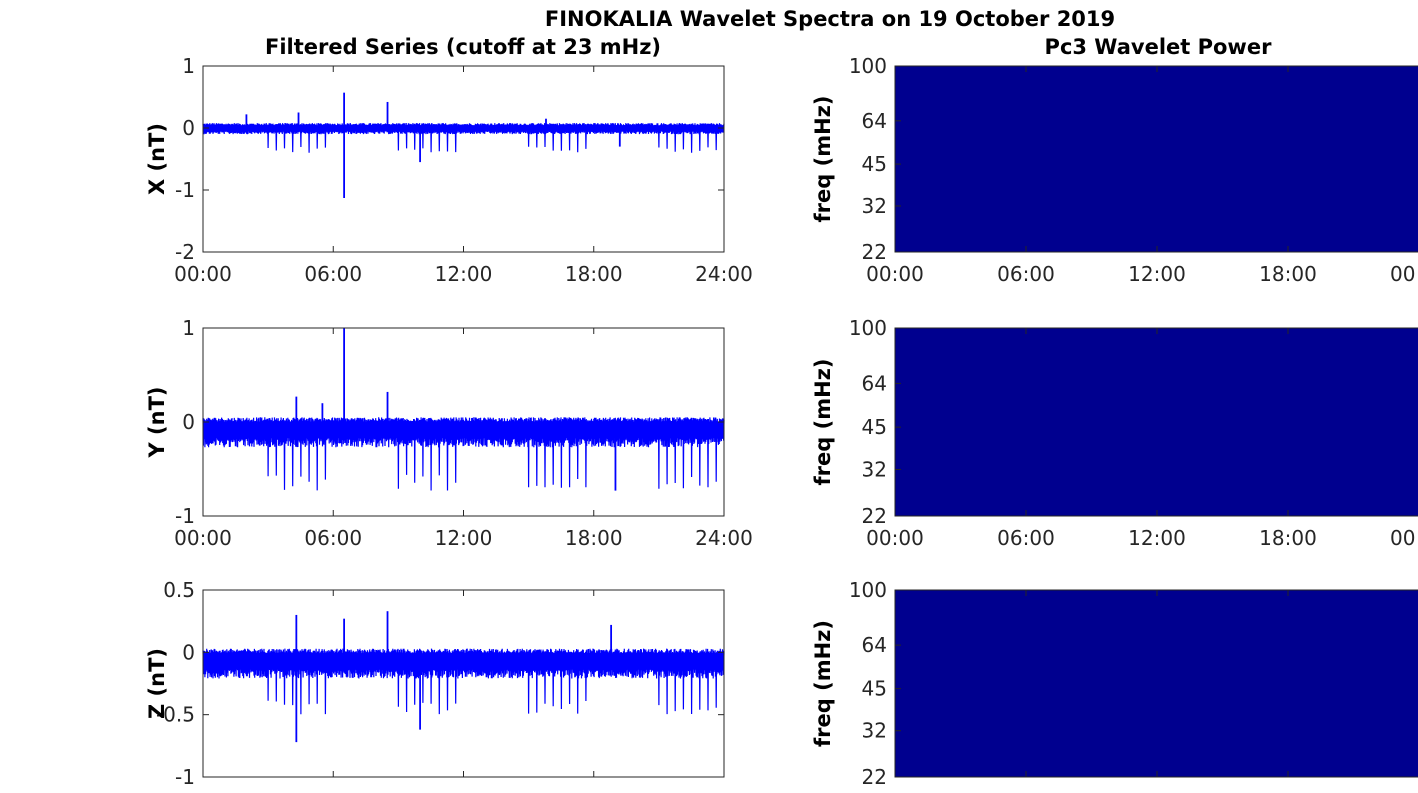 The height and width of the screenshot is (793, 1418). What do you see at coordinates (1159, 47) in the screenshot?
I see `right-column-title: Pc3 Wavelet Power` at bounding box center [1159, 47].